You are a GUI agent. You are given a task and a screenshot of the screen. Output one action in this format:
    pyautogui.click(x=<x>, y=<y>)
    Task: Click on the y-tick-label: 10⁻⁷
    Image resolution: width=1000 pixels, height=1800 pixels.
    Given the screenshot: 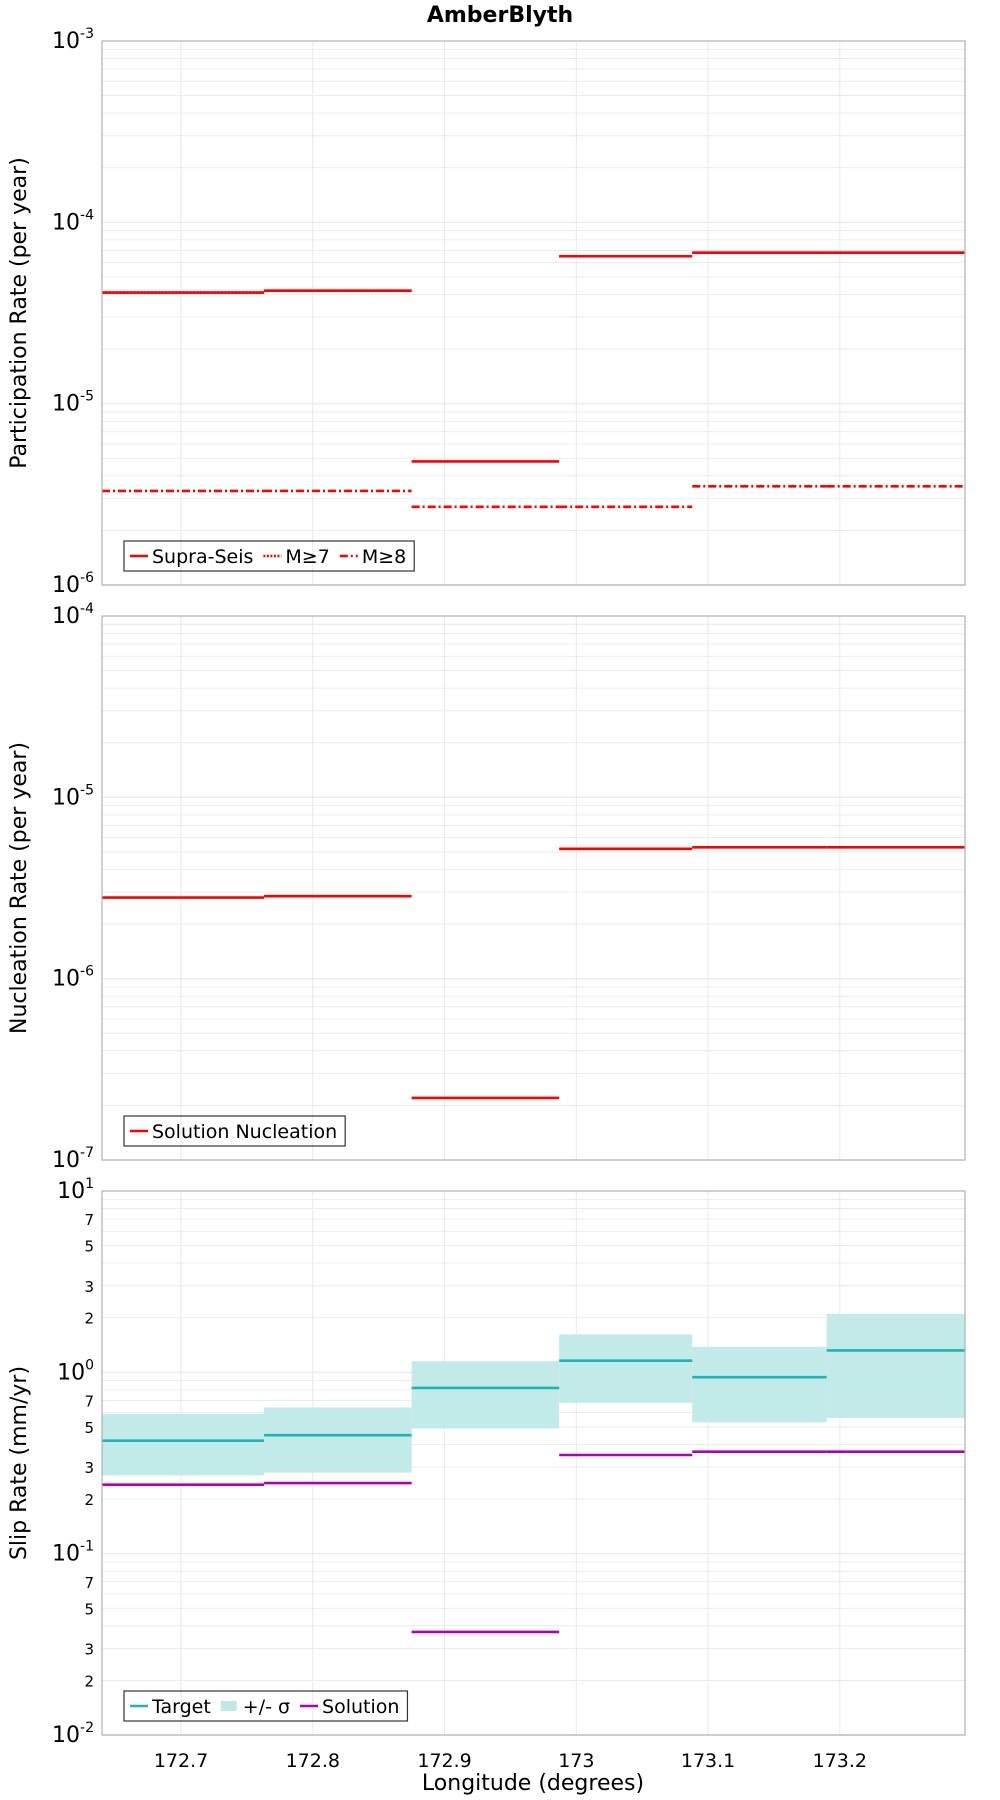 What is the action you would take?
    pyautogui.click(x=73, y=1159)
    